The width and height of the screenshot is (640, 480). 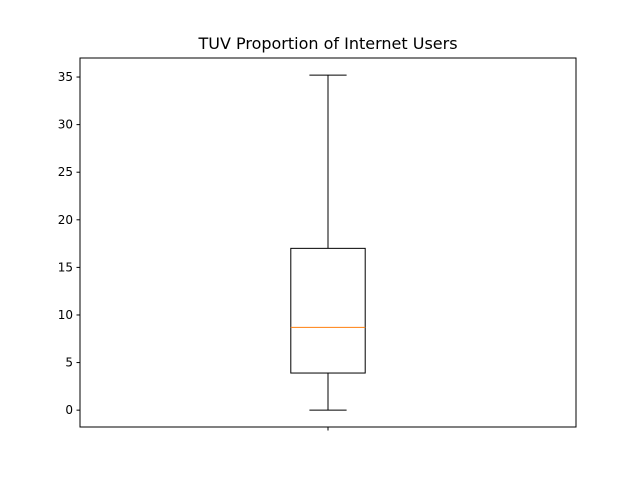 What do you see at coordinates (69, 410) in the screenshot?
I see `y-tick-label: 0` at bounding box center [69, 410].